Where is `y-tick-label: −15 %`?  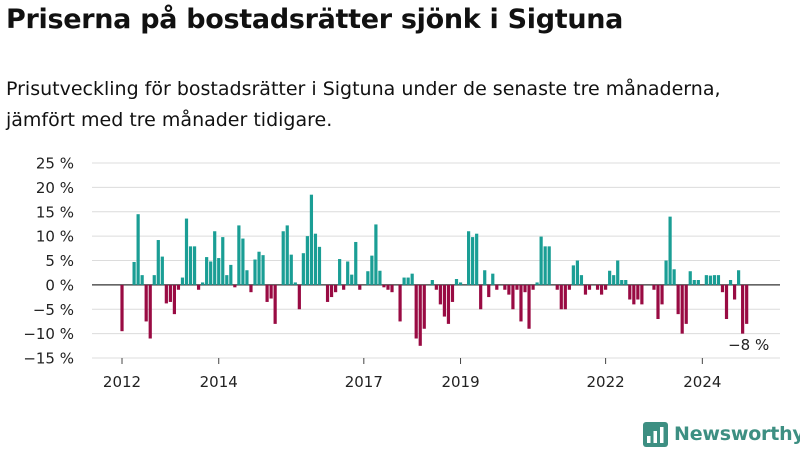 y-tick-label: −15 % is located at coordinates (48, 359).